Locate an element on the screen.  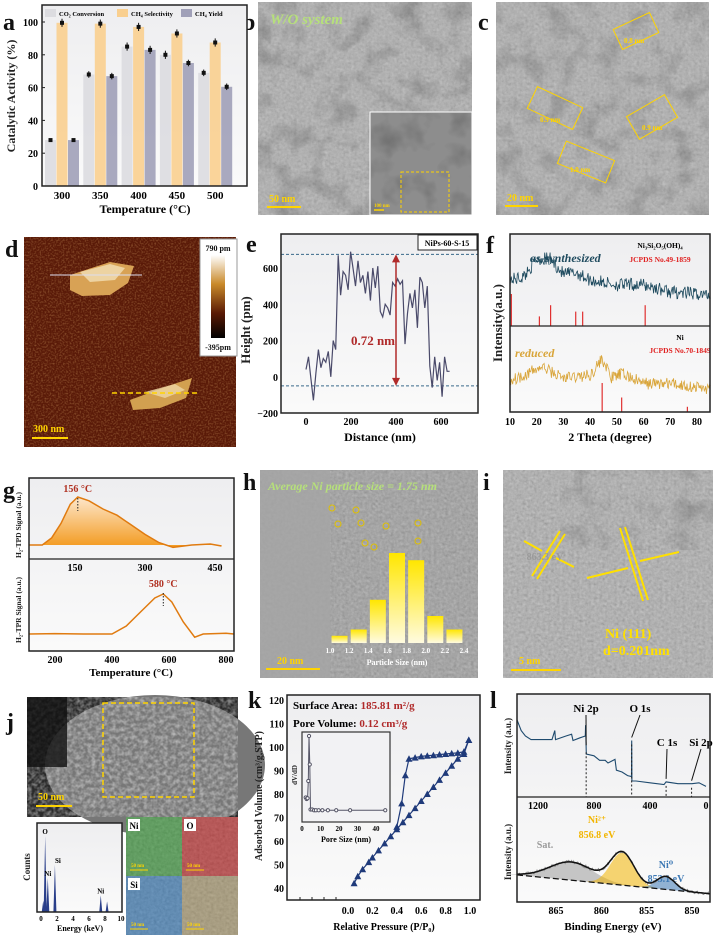
x-axis-title: Particle Size (nm) is located at coordinates (397, 662).